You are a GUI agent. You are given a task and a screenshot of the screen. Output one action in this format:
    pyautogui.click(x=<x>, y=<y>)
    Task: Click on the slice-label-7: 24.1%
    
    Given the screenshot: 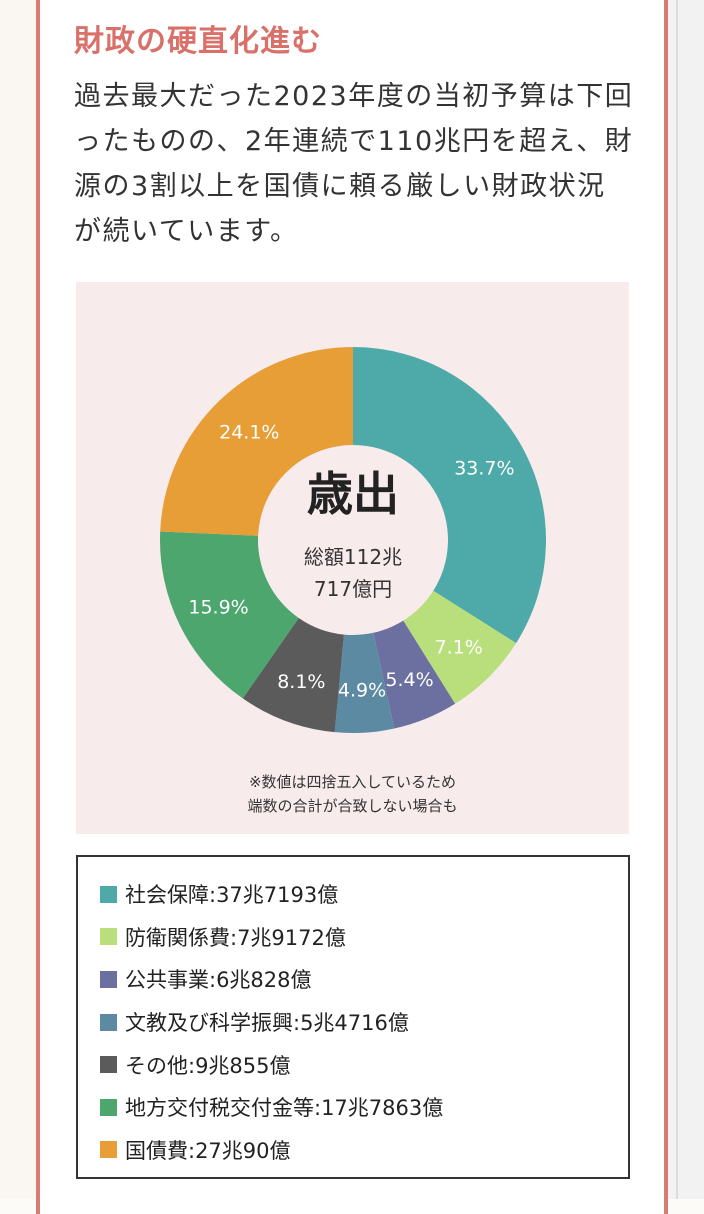 What is the action you would take?
    pyautogui.click(x=249, y=433)
    